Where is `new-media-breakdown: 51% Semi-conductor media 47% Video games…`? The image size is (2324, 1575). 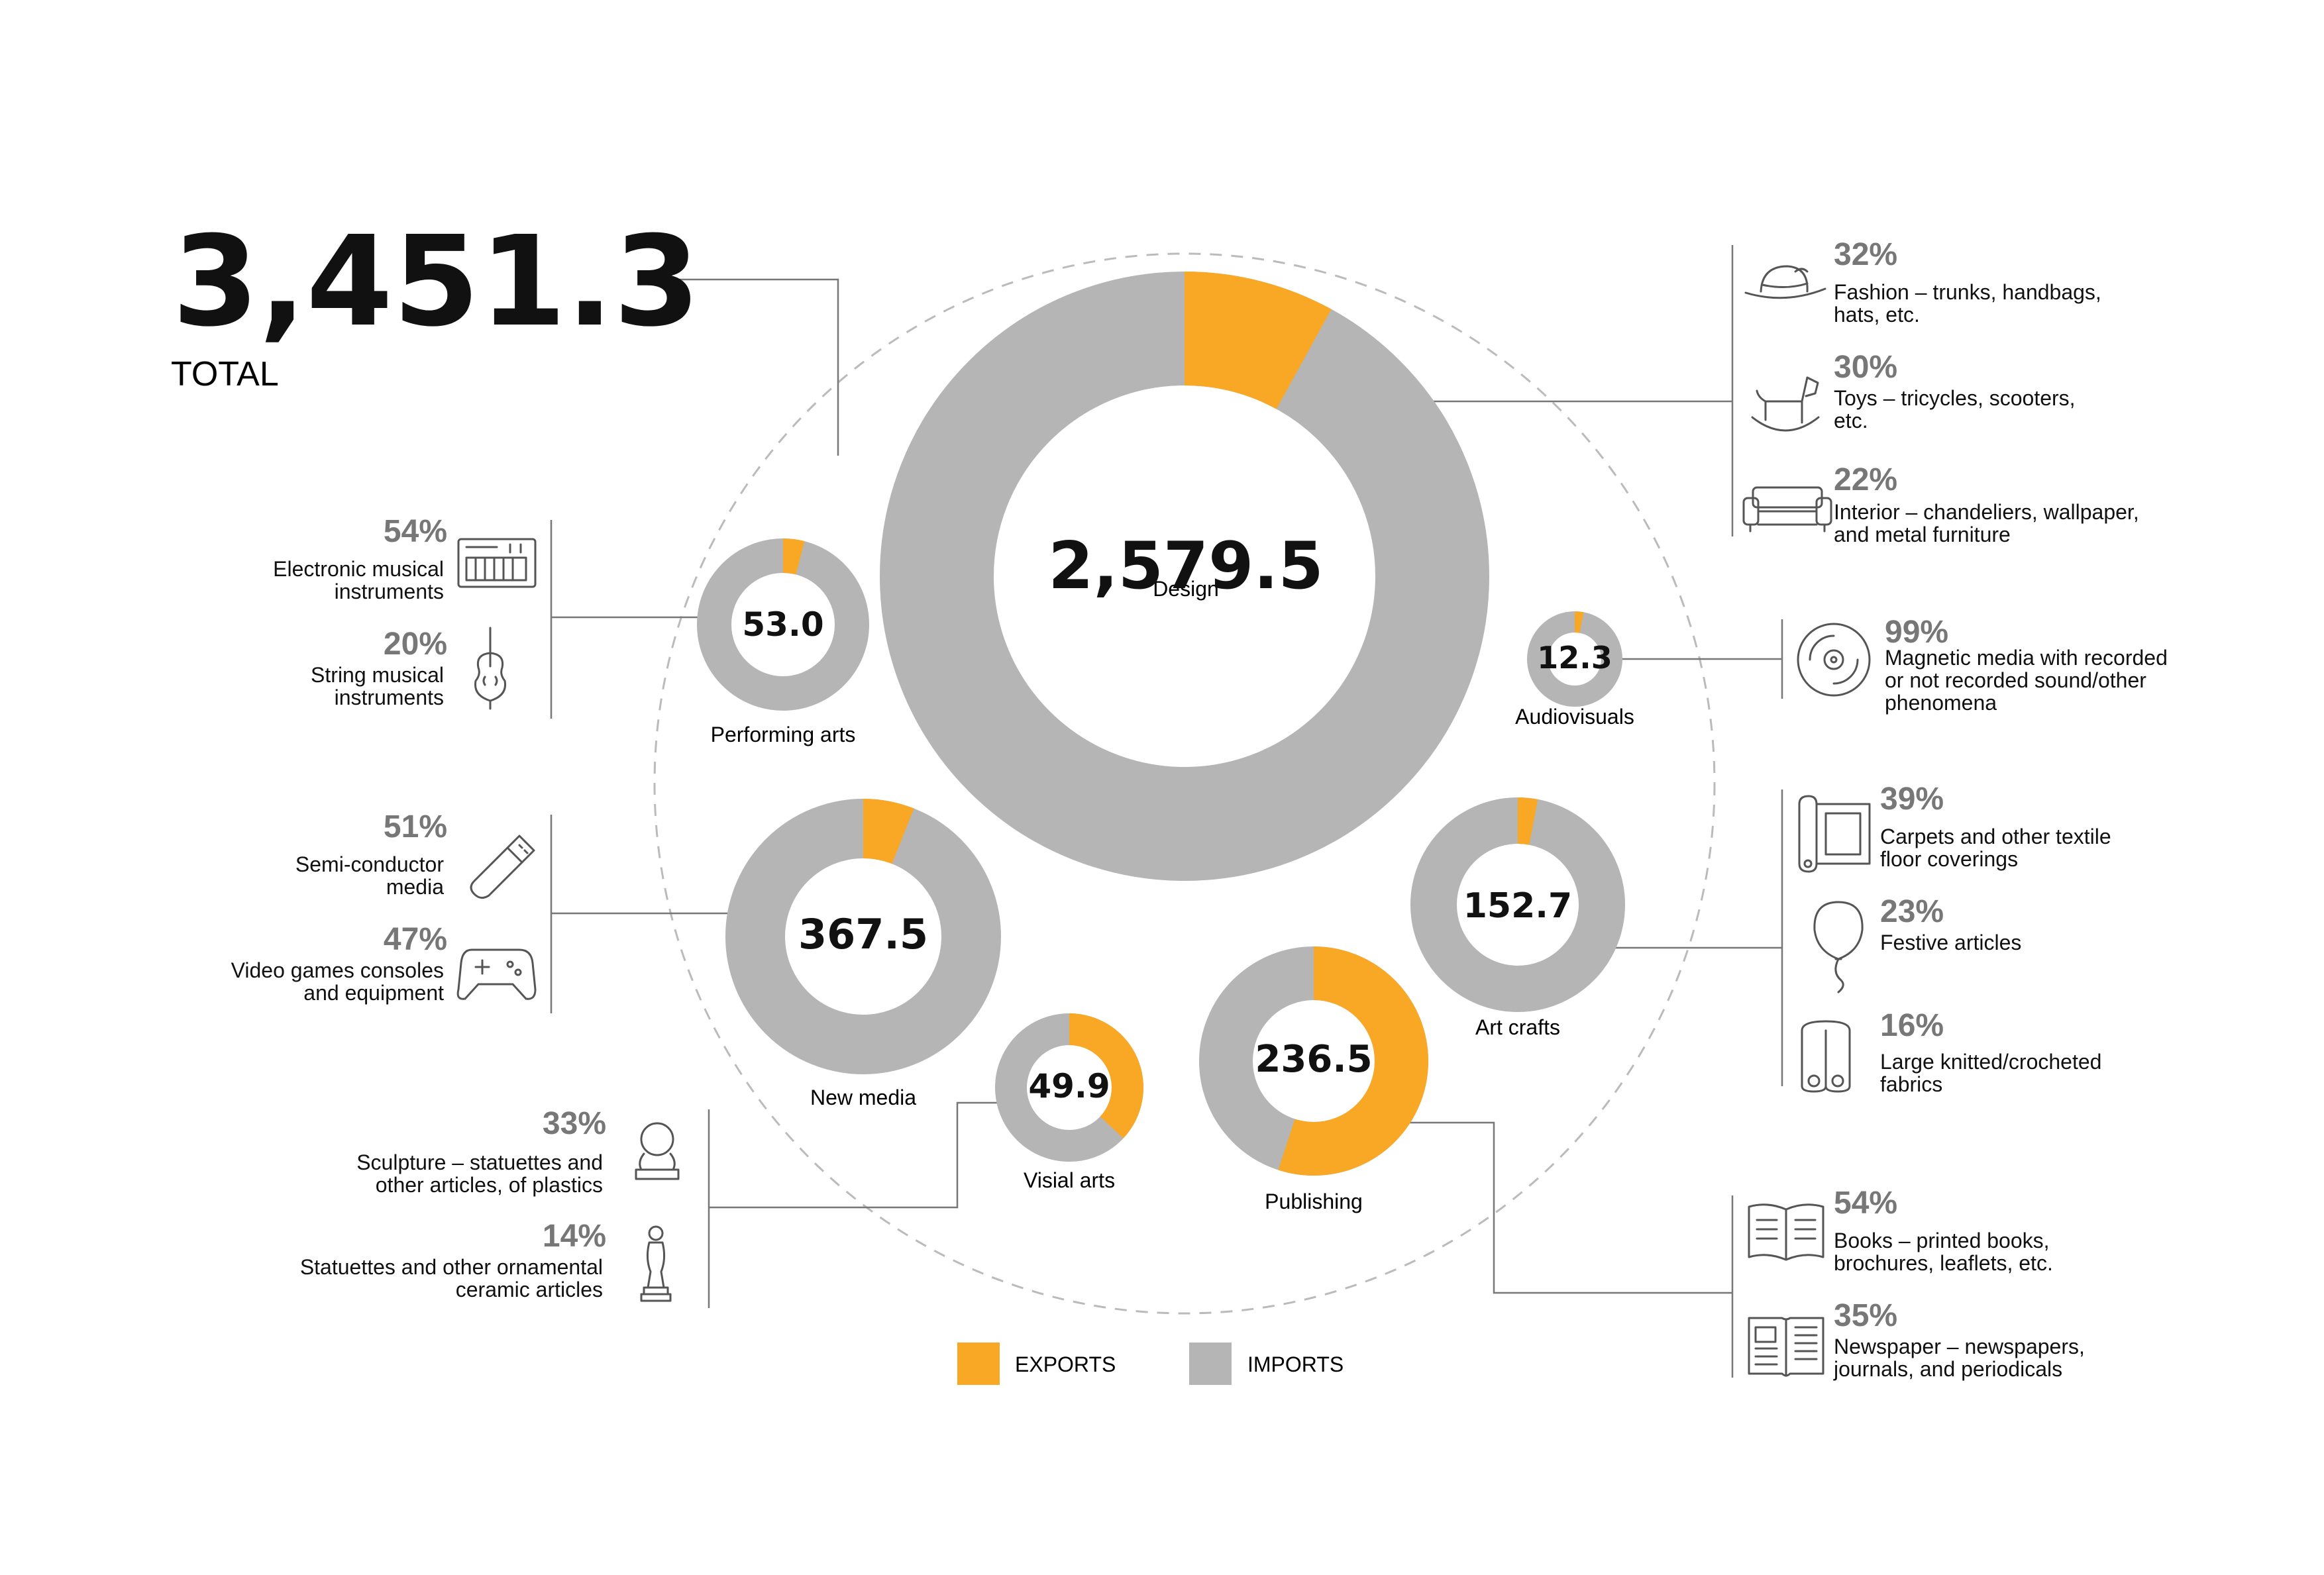
new-media-breakdown: 51% Semi-conductor media 47% Video games… is located at coordinates (384, 907).